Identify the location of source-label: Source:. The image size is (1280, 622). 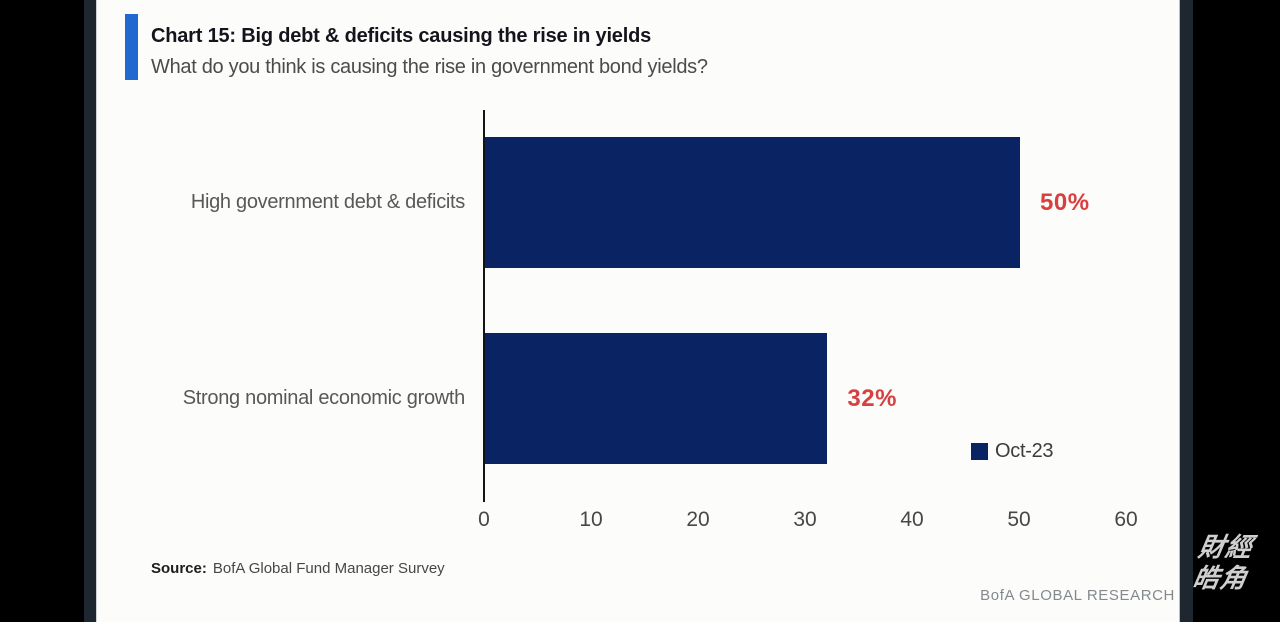
(179, 568).